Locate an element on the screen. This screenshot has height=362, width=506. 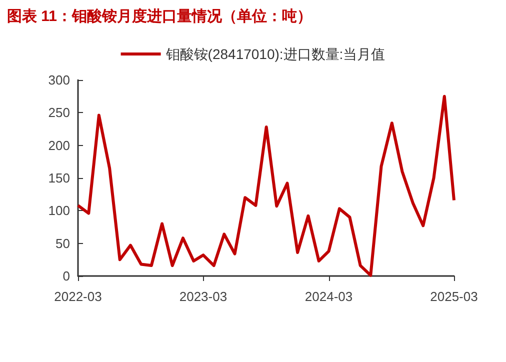
y-tick-label: 100 is located at coordinates (59, 210).